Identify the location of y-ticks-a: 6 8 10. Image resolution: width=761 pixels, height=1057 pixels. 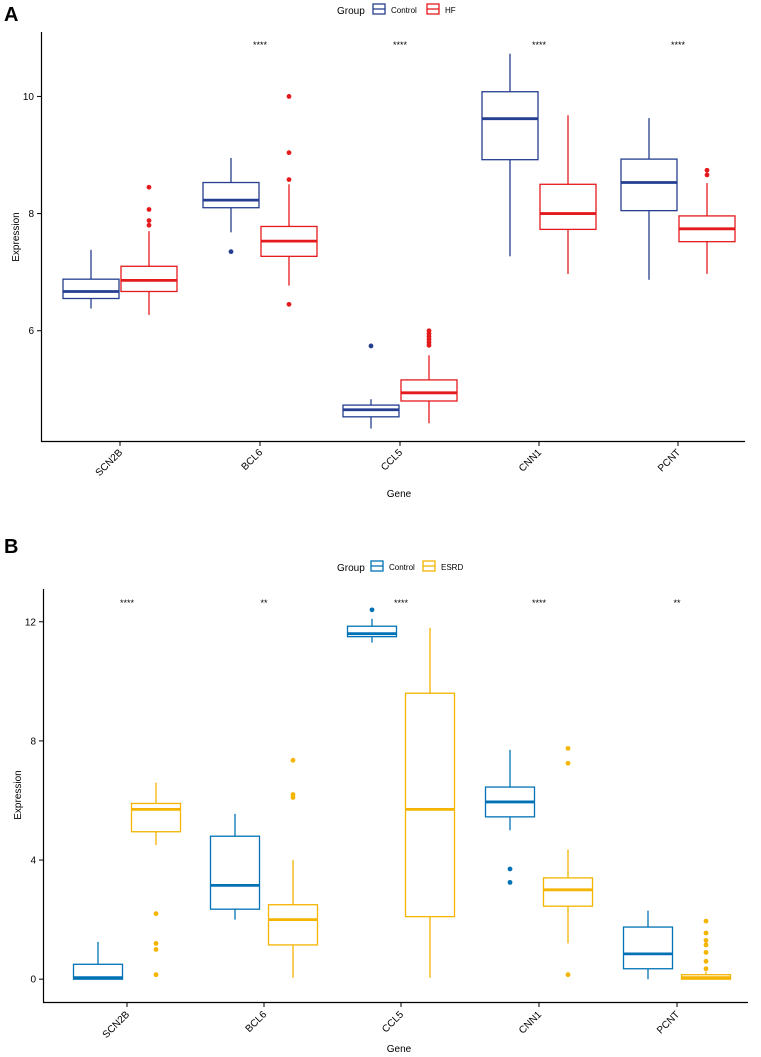
(29, 214).